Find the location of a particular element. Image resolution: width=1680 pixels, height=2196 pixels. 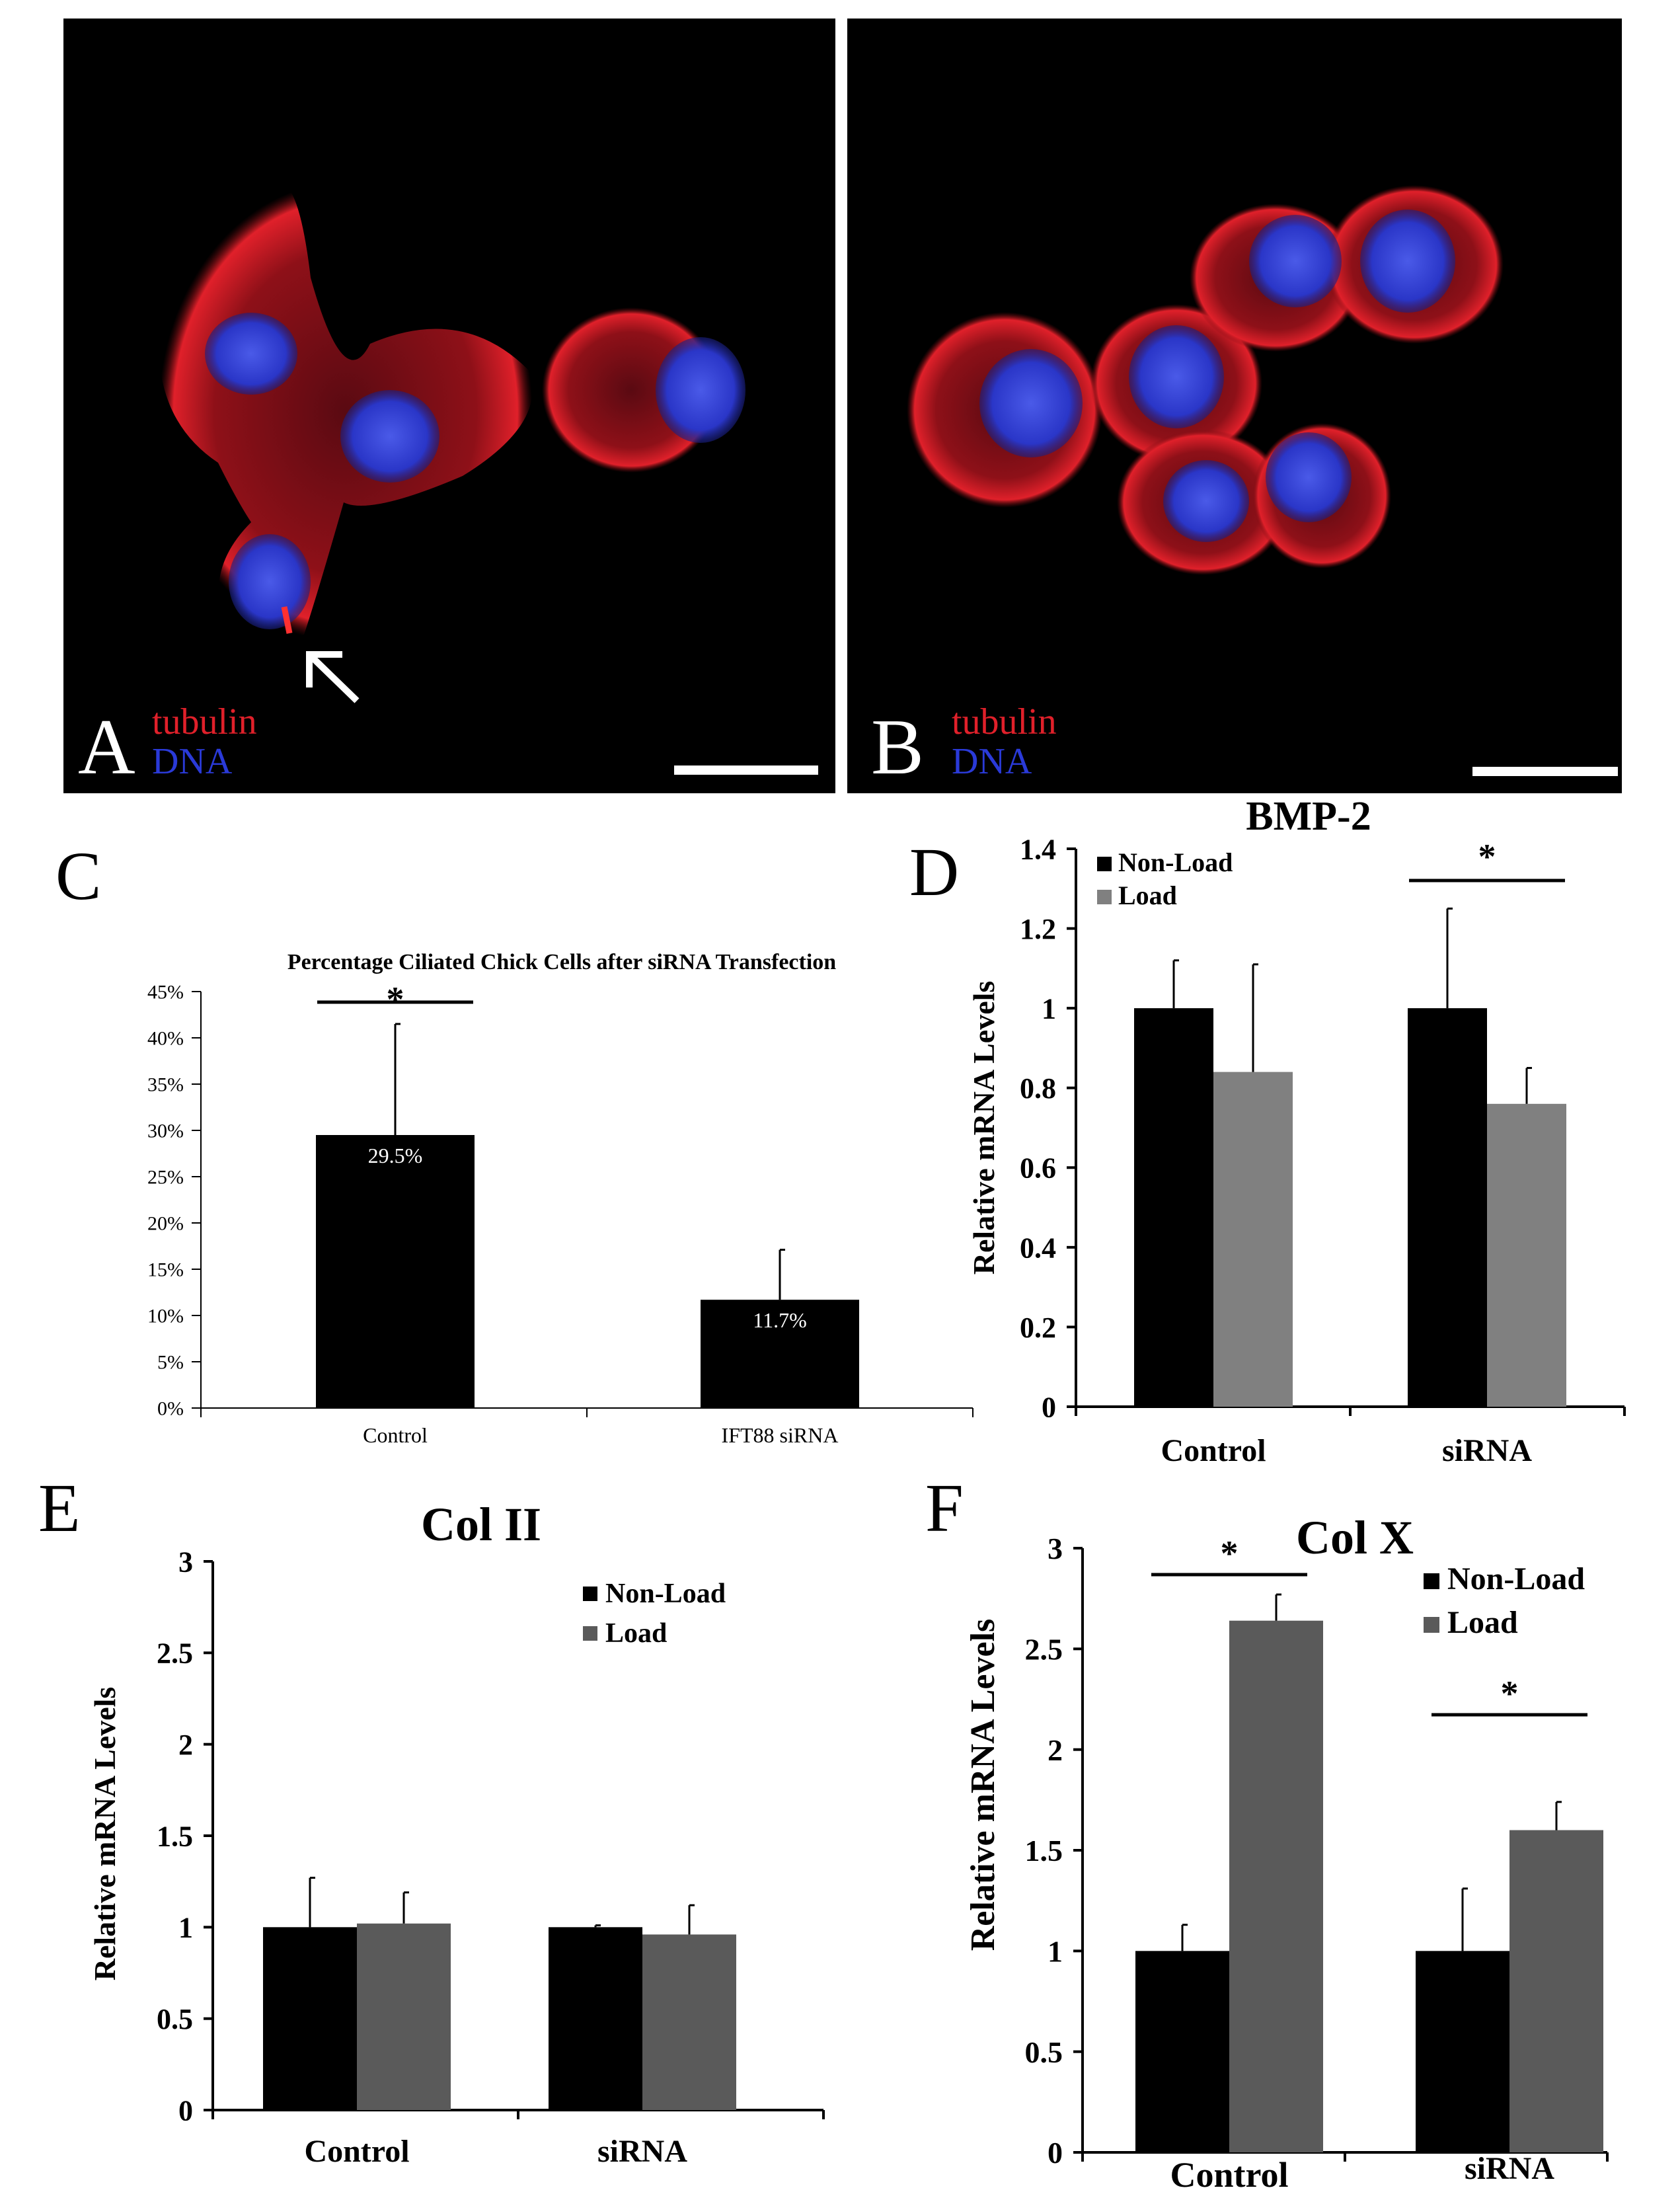

chart-e-y-axis: 0 0.5 1 1.5 2 2.5 3 is located at coordinates (185, 1836).